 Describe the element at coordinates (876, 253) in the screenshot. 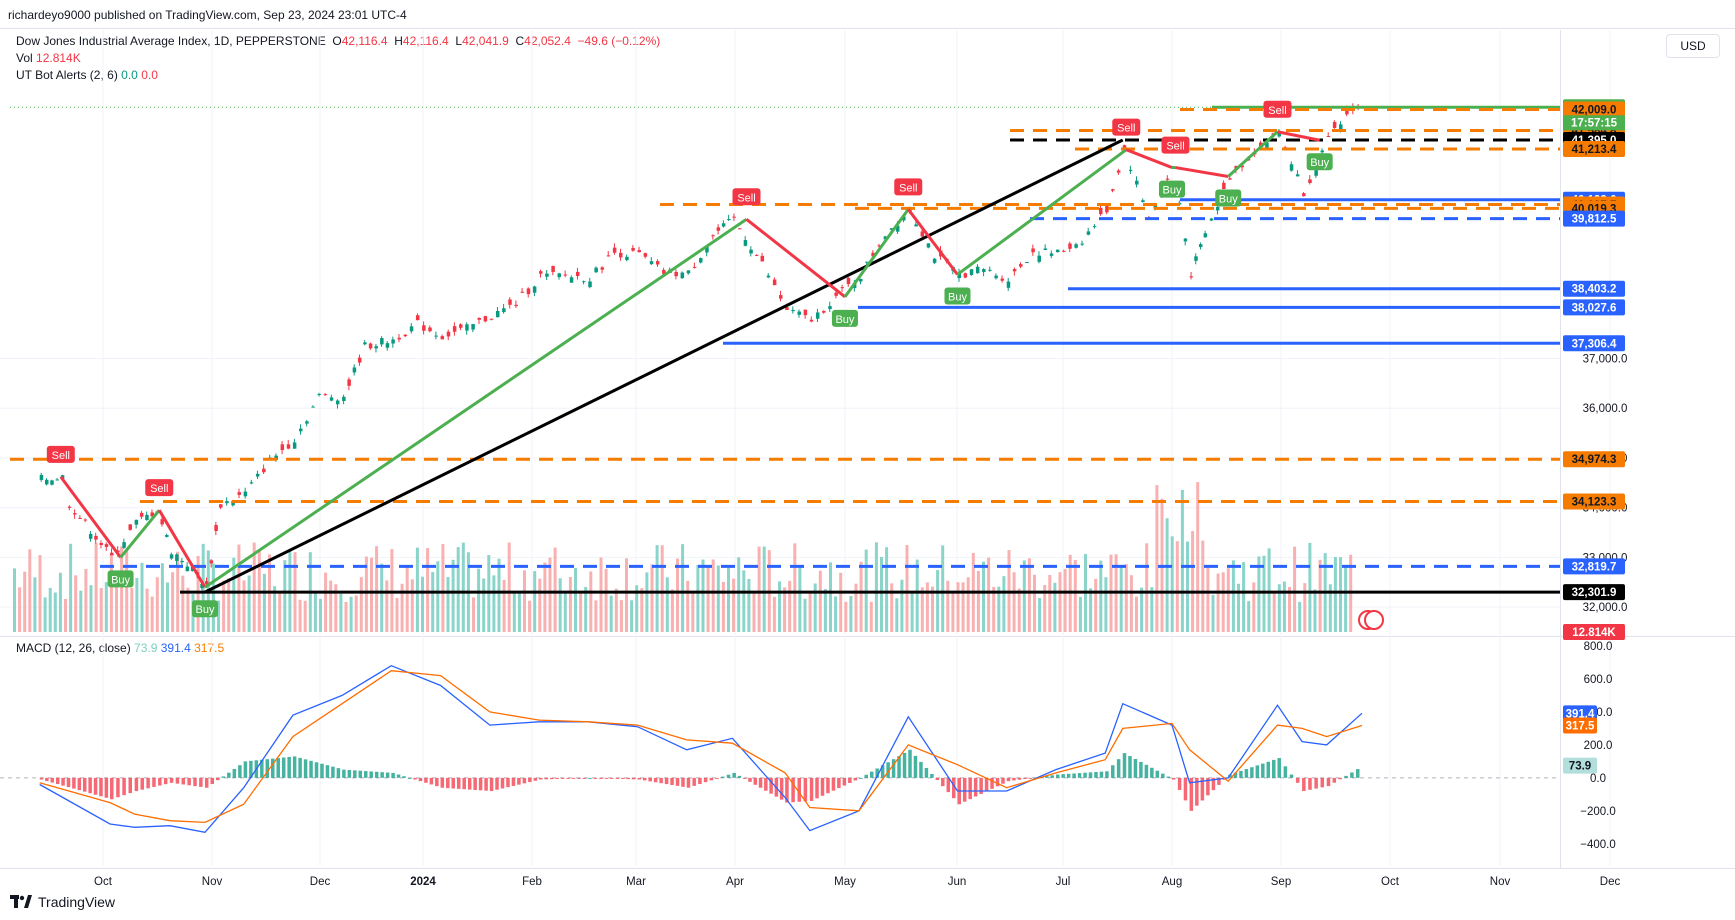

I see `signal-trendline` at that location.